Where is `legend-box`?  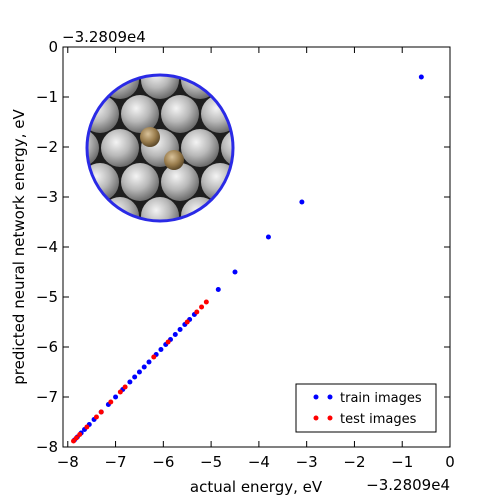 legend-box is located at coordinates (366, 408).